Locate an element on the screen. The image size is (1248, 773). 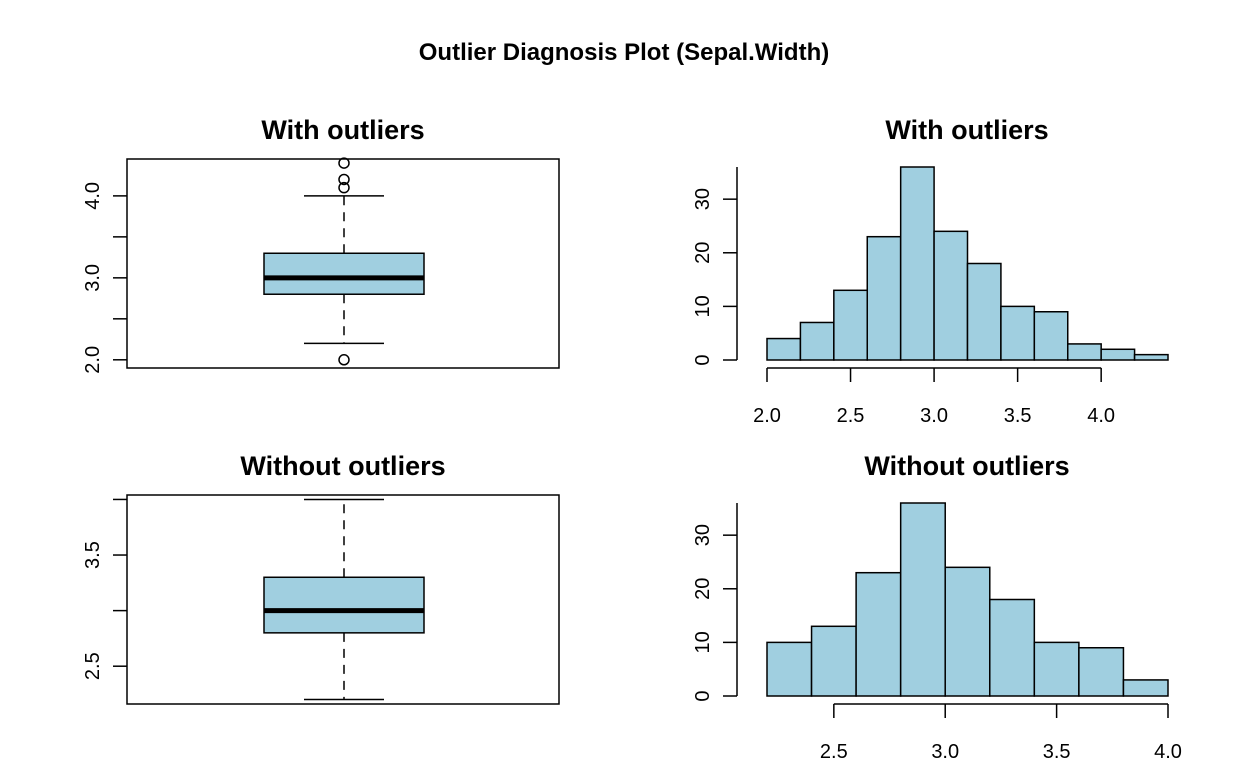
histogram-with-outliers-title: With outliers is located at coordinates (966, 130).